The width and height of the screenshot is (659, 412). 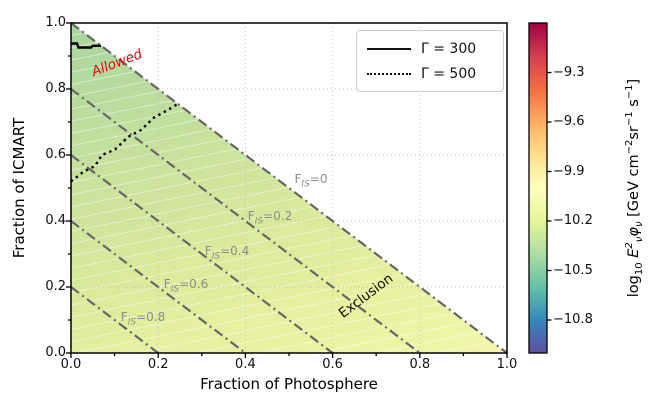 I want to click on legend-entry-gamma-500: Γ = 500, so click(x=430, y=74).